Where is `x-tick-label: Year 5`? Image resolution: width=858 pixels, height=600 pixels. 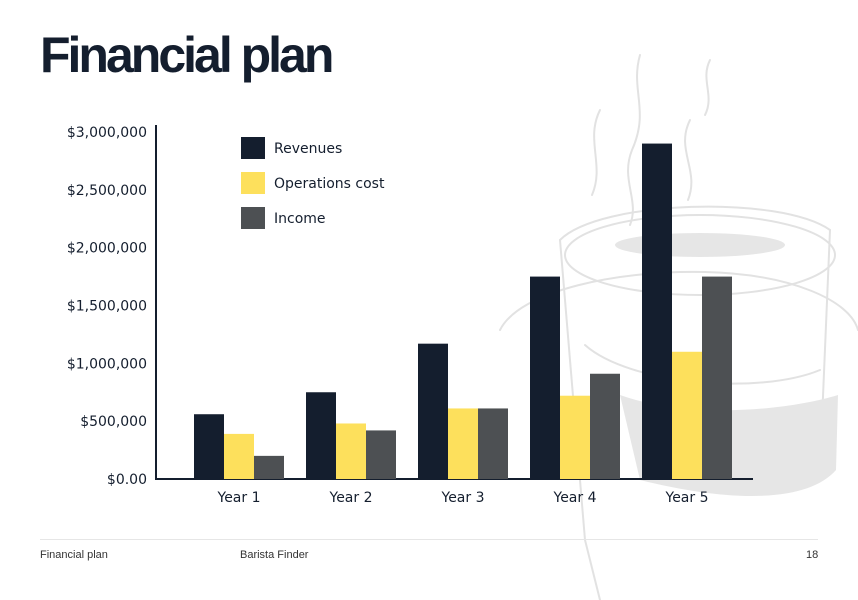 x-tick-label: Year 5 is located at coordinates (687, 498).